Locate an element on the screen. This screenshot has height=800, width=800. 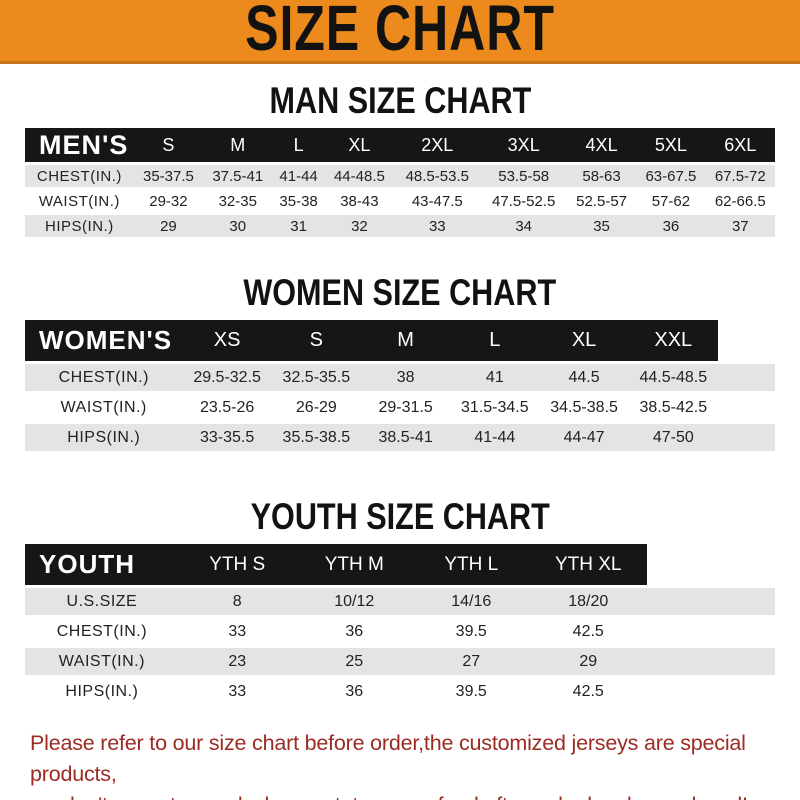
table-header-row: YOUTH YTH S YTH M YTH L YTH XL is located at coordinates (400, 564).